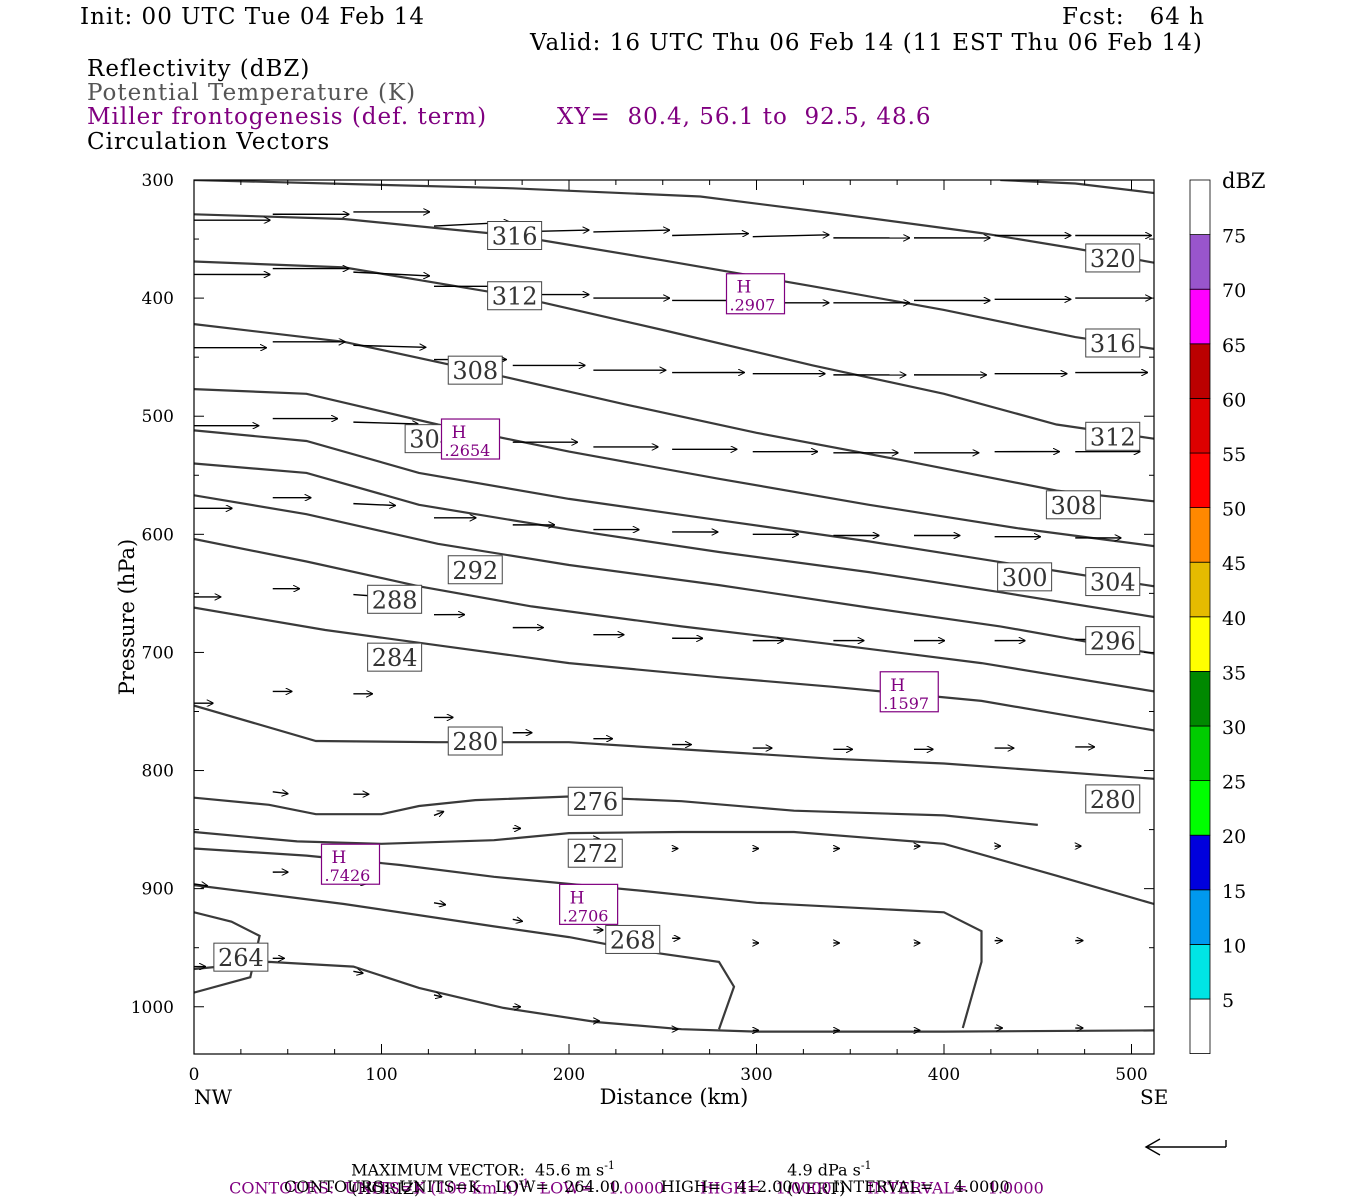  I want to click on y-tick-label: 800, so click(158, 772).